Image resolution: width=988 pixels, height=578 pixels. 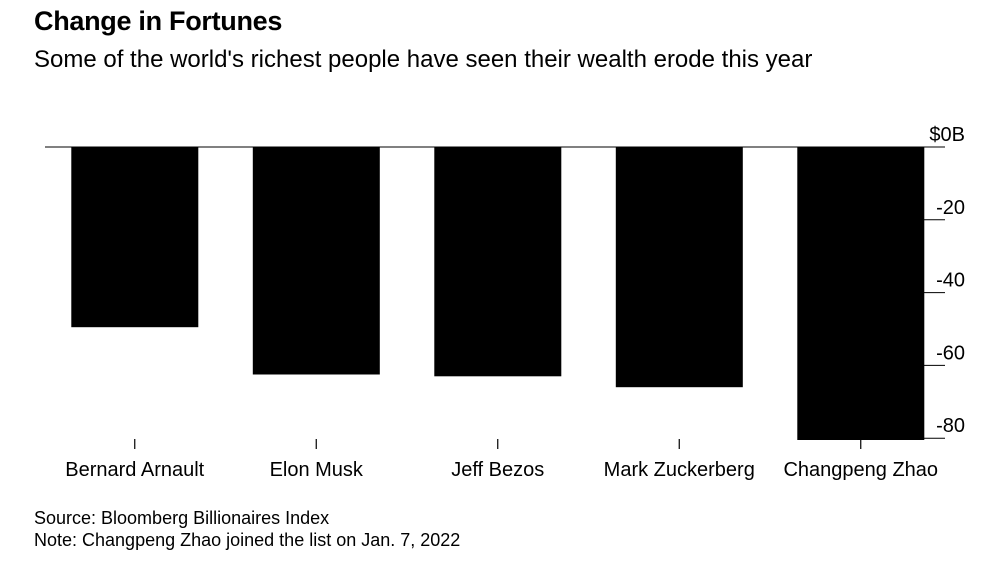 I want to click on y-tick-label: $0B, so click(x=947, y=135).